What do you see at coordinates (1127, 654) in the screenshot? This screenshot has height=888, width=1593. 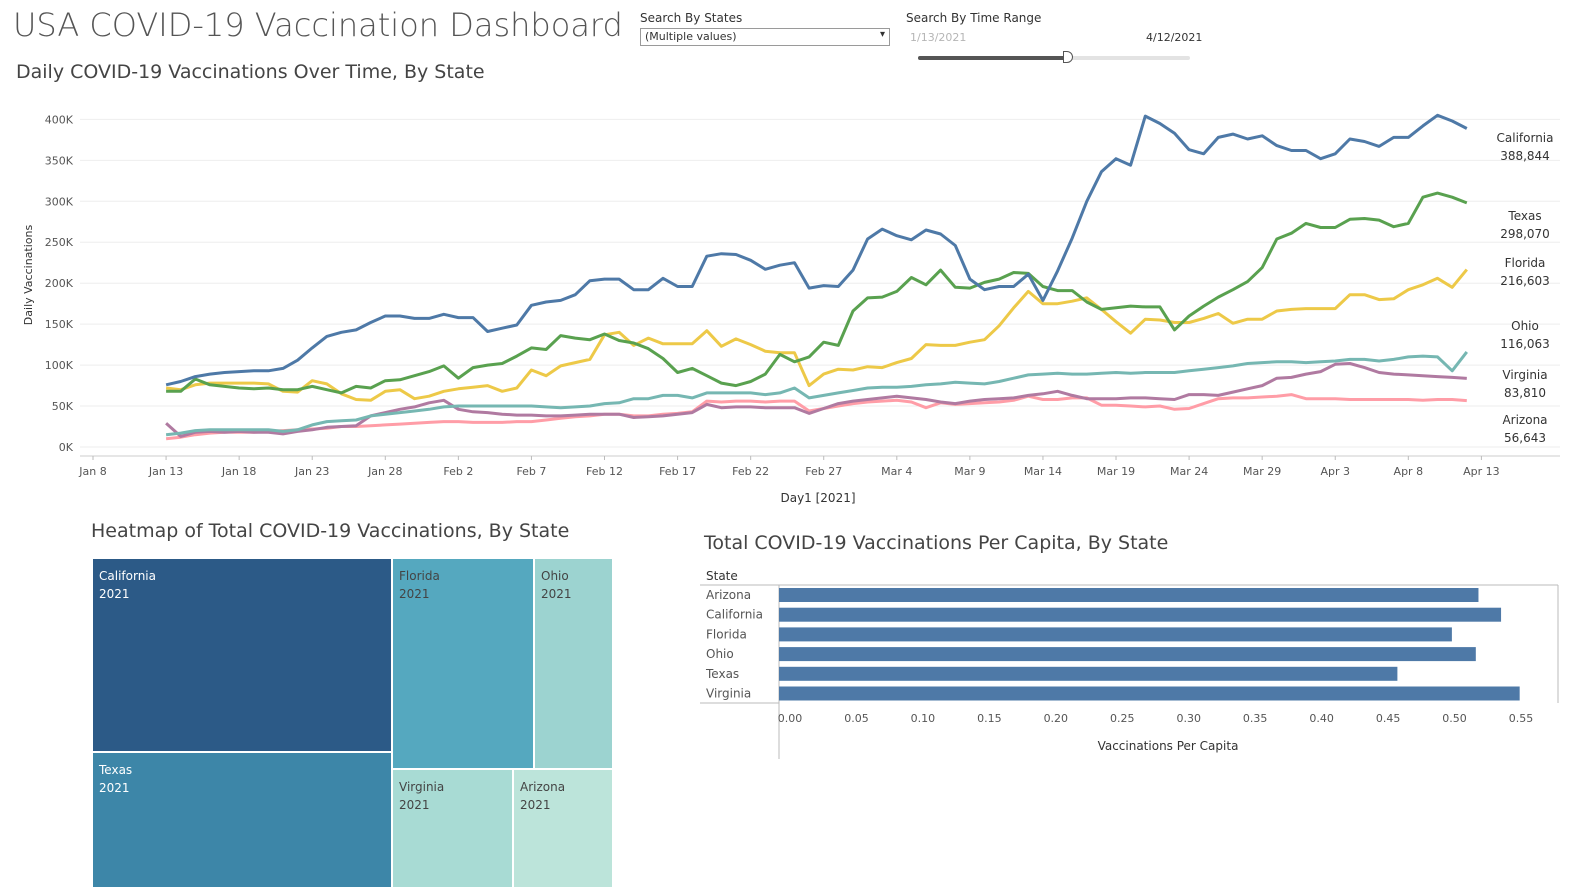 I see `bar-ohio` at bounding box center [1127, 654].